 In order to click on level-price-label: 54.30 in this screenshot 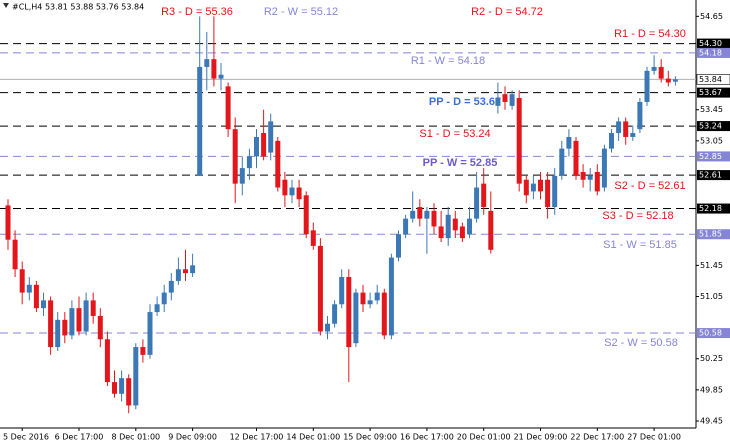, I will do `click(710, 43)`.